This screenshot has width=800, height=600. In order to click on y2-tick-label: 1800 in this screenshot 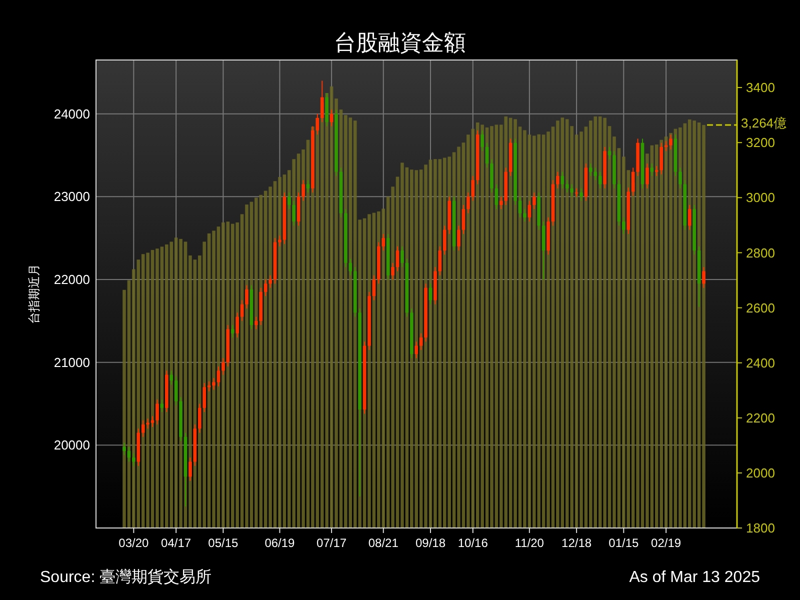, I will do `click(760, 528)`.